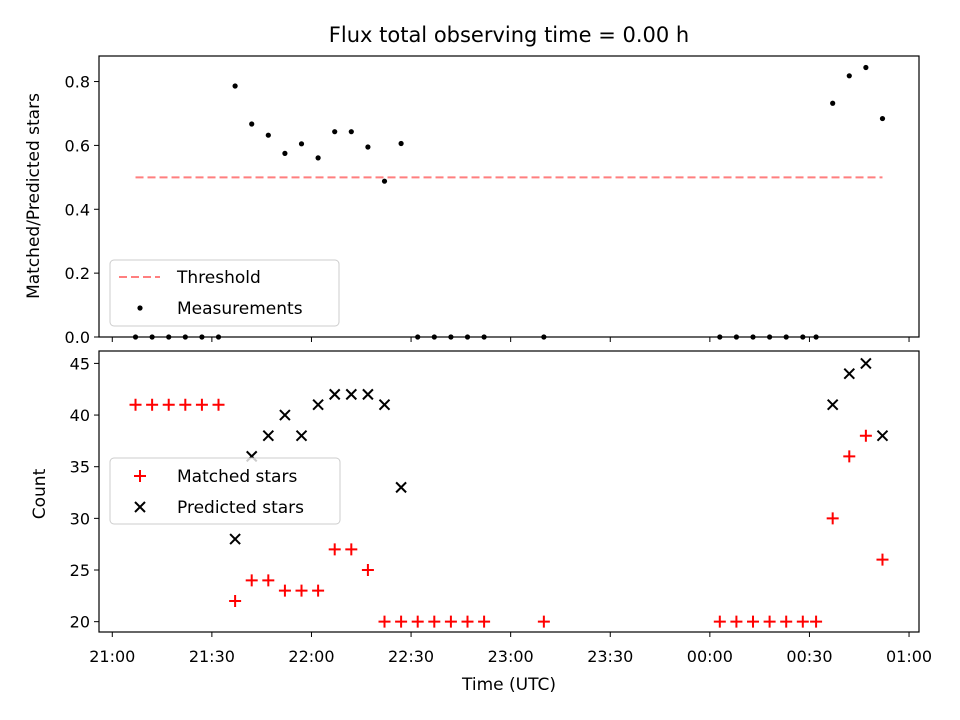  What do you see at coordinates (511, 656) in the screenshot?
I see `x-tick-label: 23:00` at bounding box center [511, 656].